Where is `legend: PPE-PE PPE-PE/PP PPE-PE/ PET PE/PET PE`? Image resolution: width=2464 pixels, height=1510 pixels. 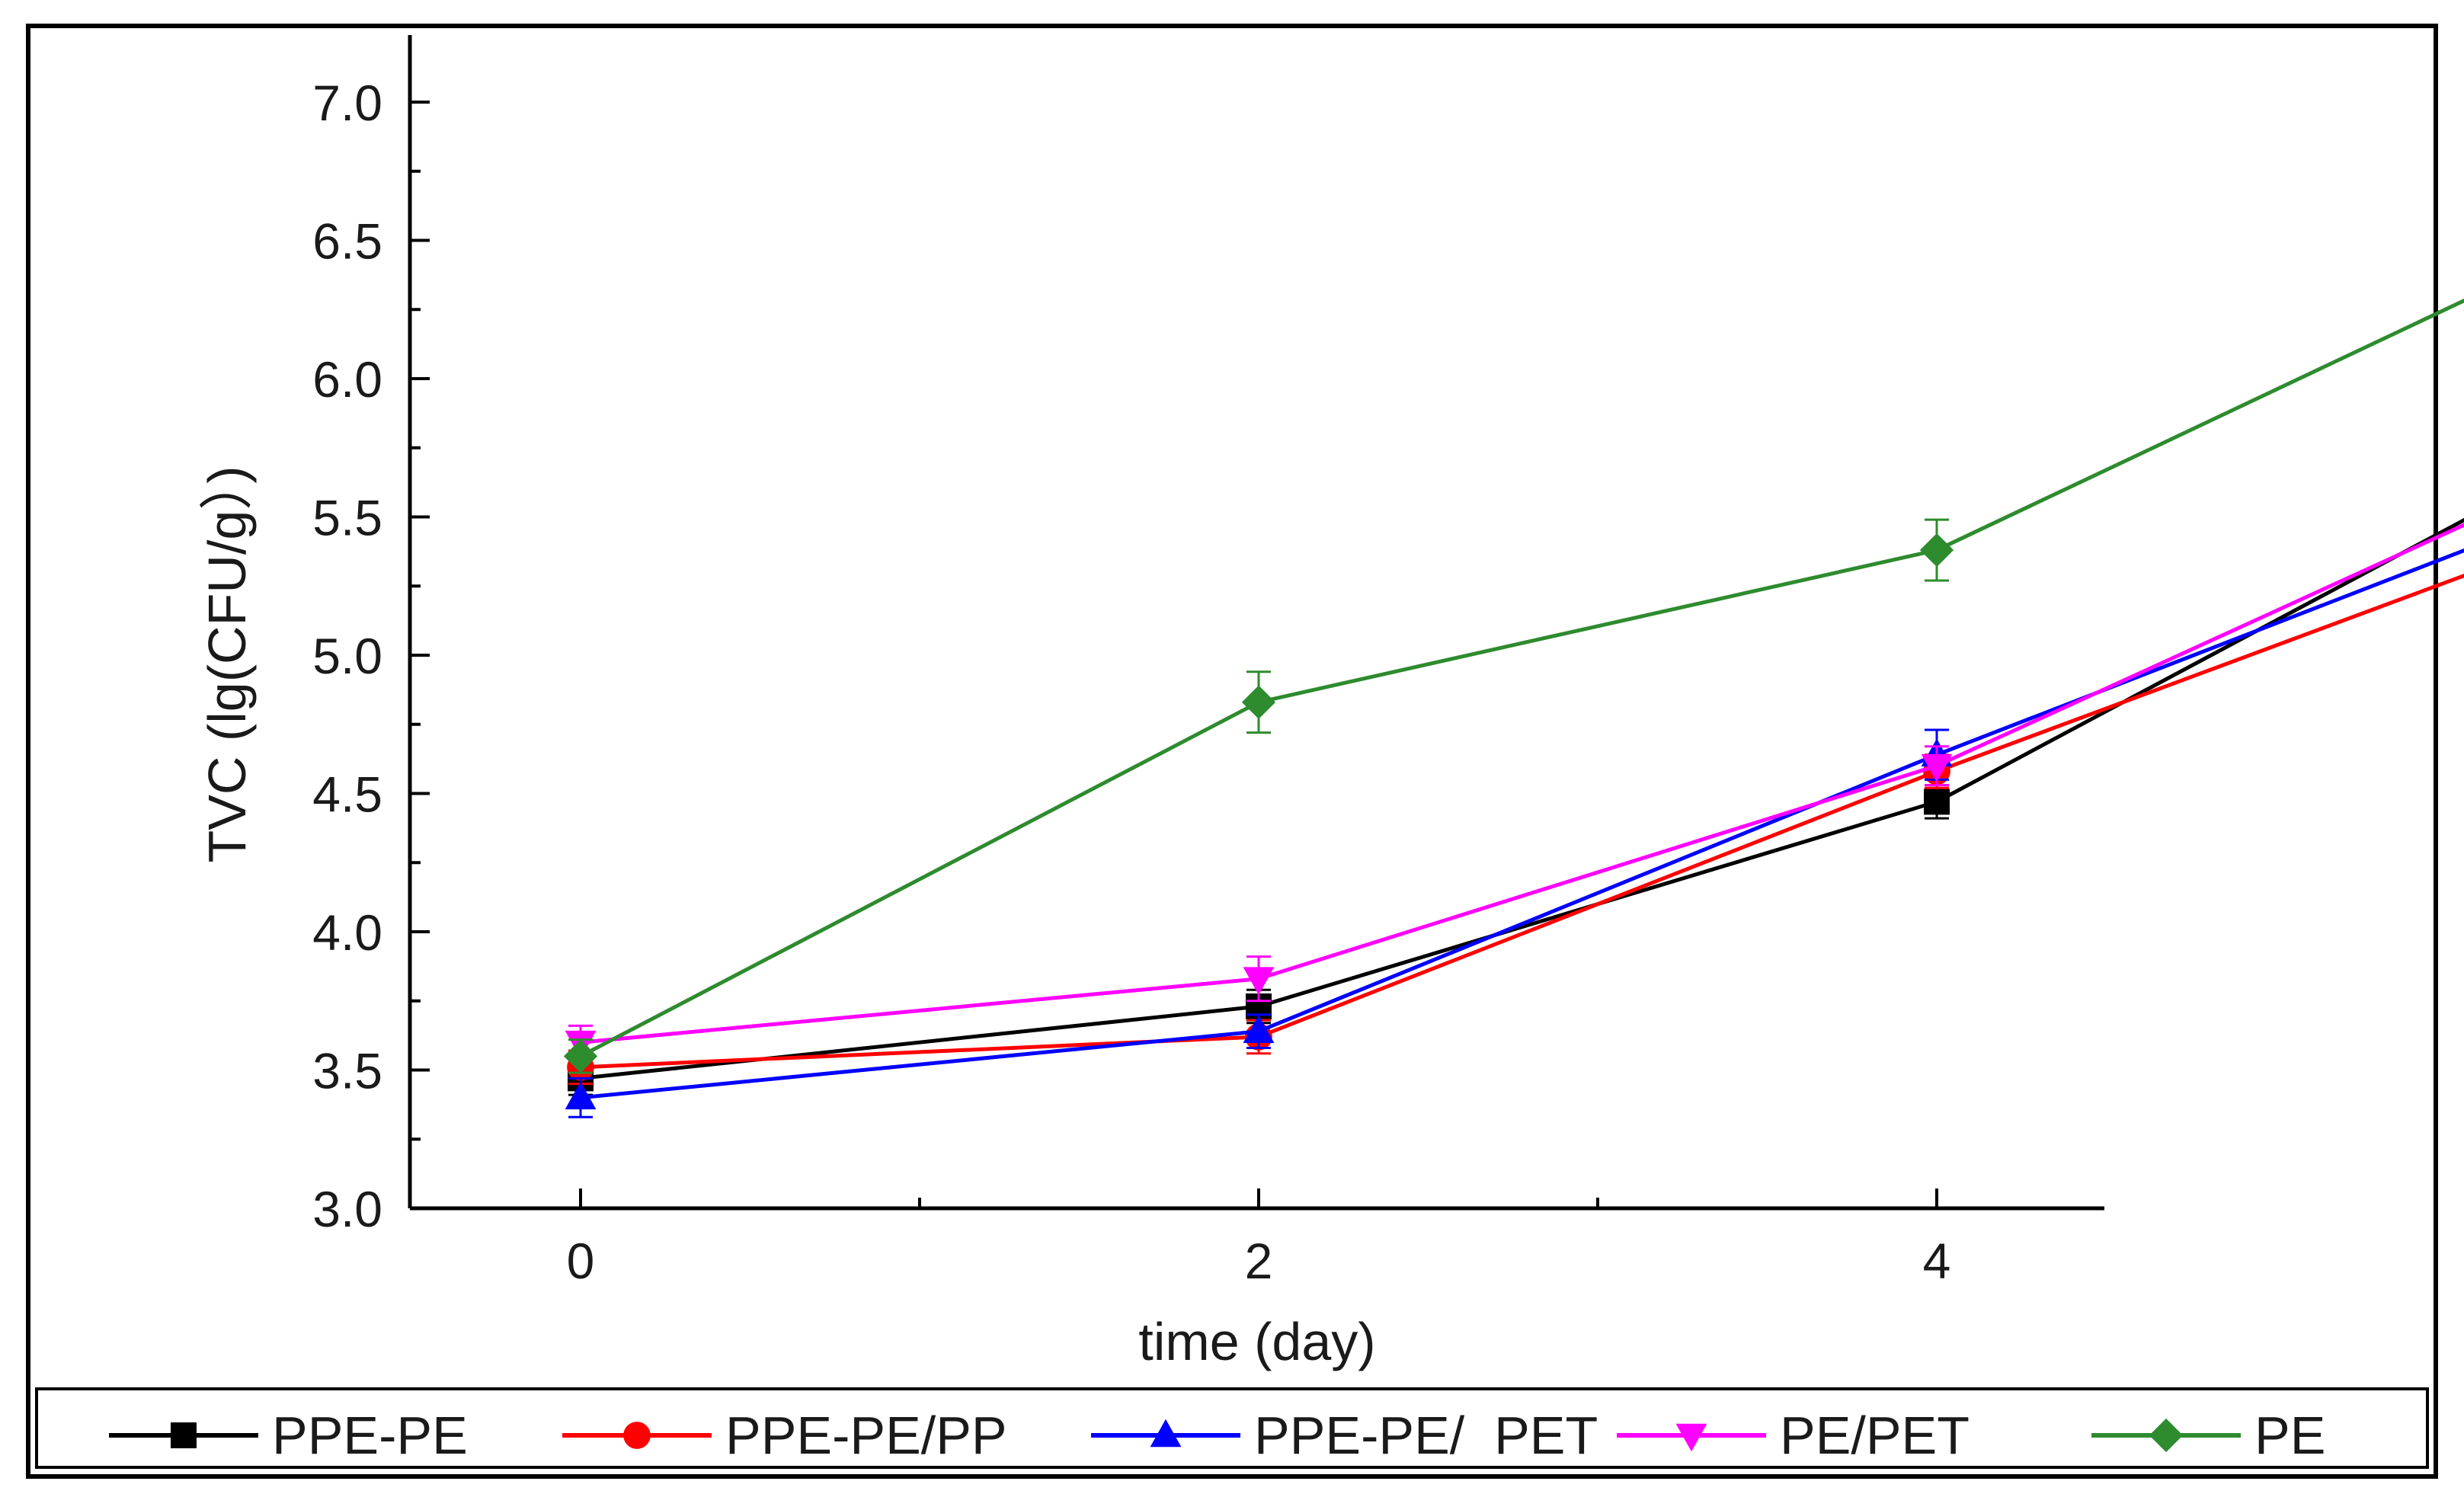
legend: PPE-PE PPE-PE/PP PPE-PE/ PET PE/PET PE is located at coordinates (1217, 1435).